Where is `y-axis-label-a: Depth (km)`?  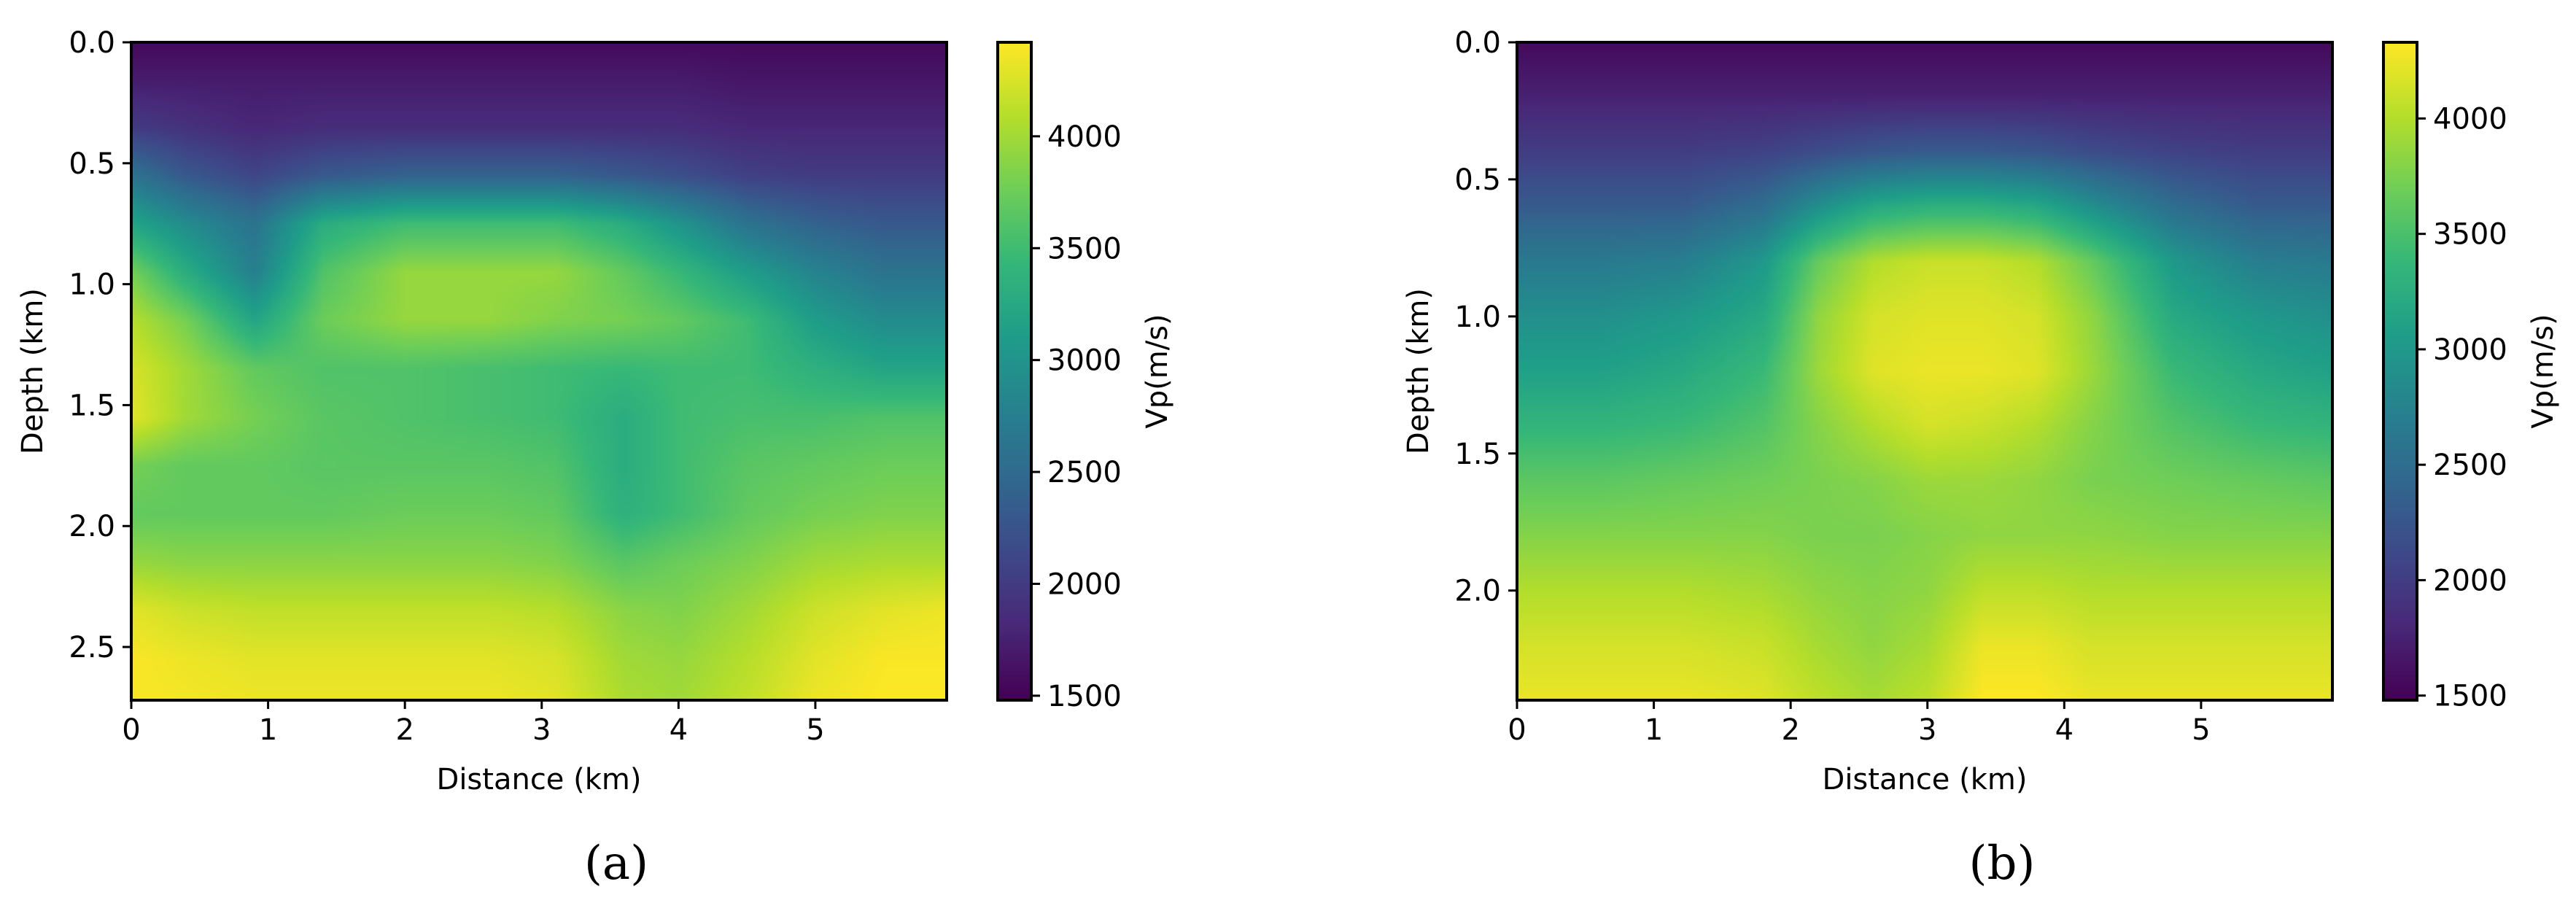 y-axis-label-a: Depth (km) is located at coordinates (33, 371).